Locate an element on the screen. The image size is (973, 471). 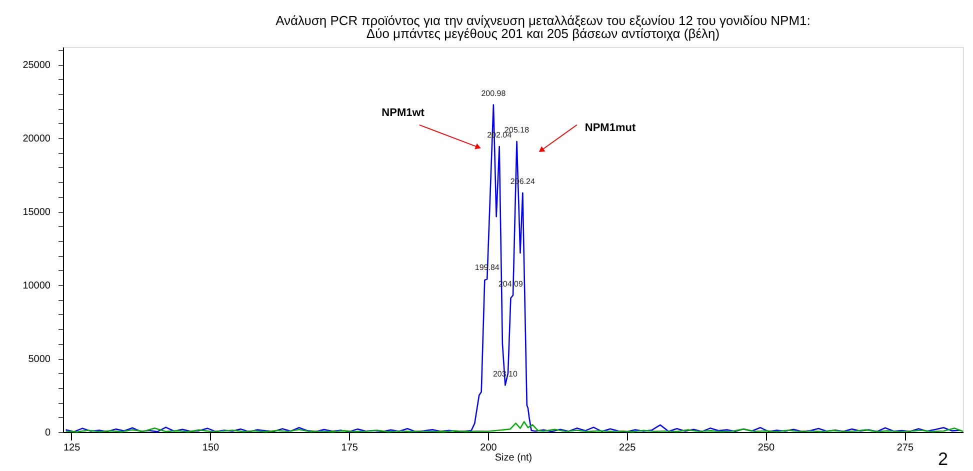
y-tick-label: 10000 is located at coordinates (36, 286).